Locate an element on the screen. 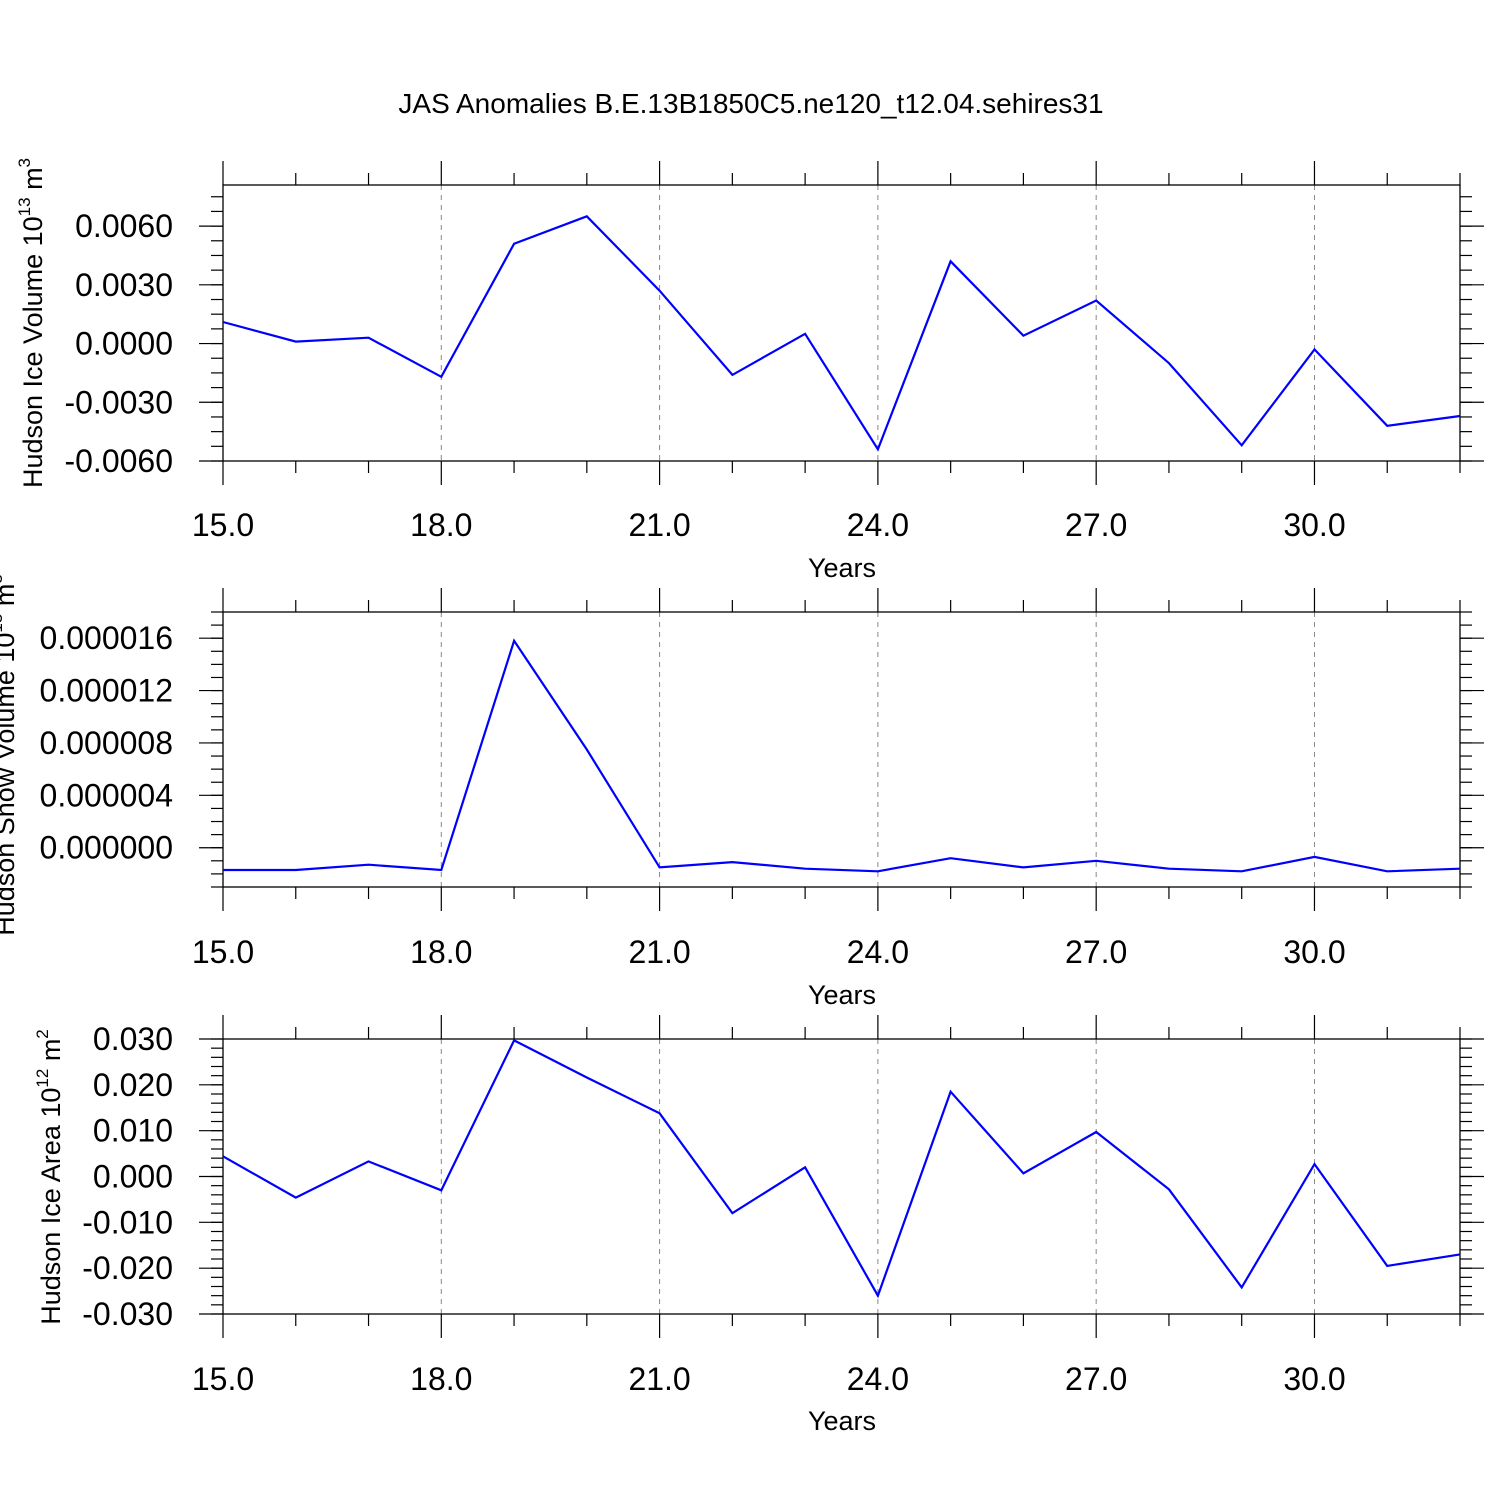 The height and width of the screenshot is (1500, 1500). y-tick-label: 0.000012 is located at coordinates (106, 691).